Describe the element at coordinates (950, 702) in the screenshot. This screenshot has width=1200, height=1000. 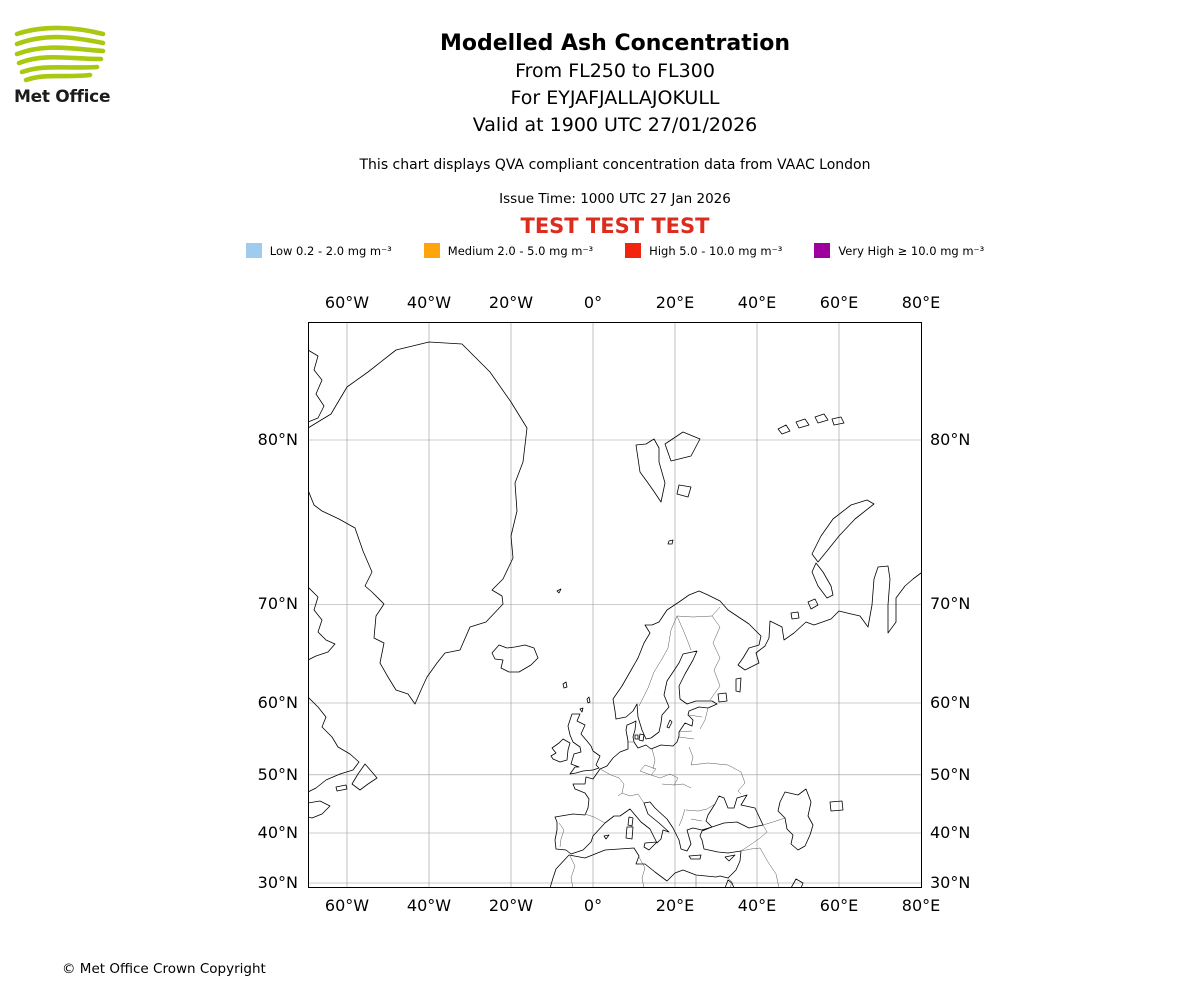
I see `y-tick-right: 60°N` at that location.